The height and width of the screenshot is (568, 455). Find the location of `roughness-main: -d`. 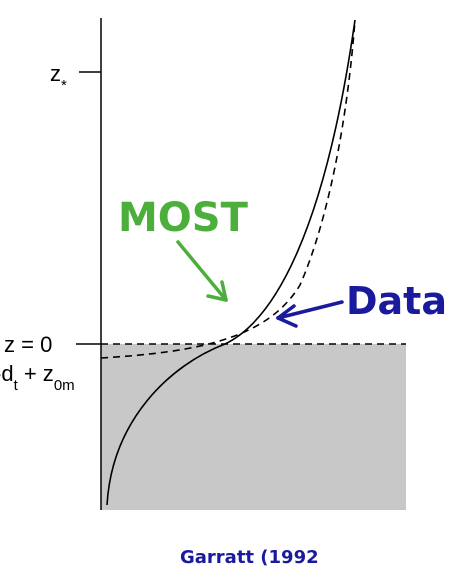

roughness-main: -d is located at coordinates (7, 373).